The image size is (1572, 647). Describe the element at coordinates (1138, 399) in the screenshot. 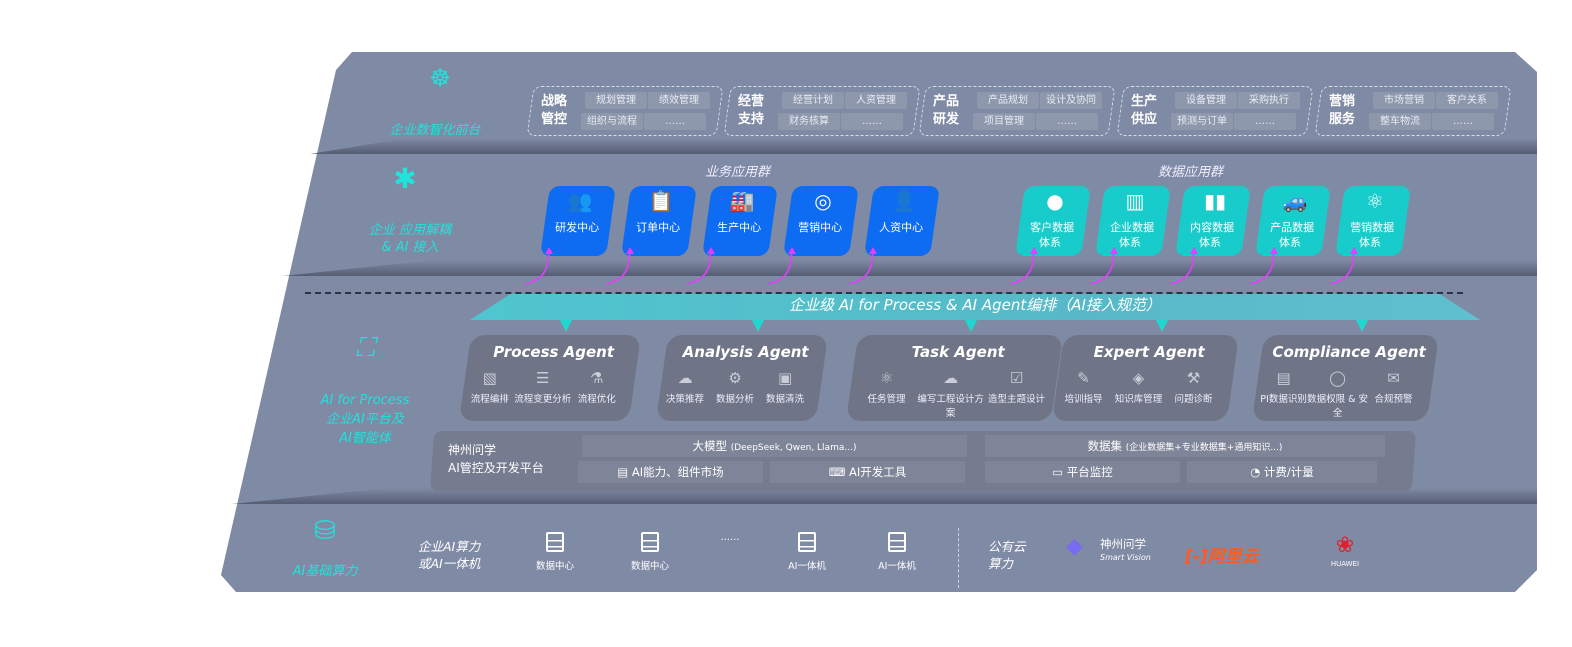

I see `capability-label: 知识库管理` at that location.